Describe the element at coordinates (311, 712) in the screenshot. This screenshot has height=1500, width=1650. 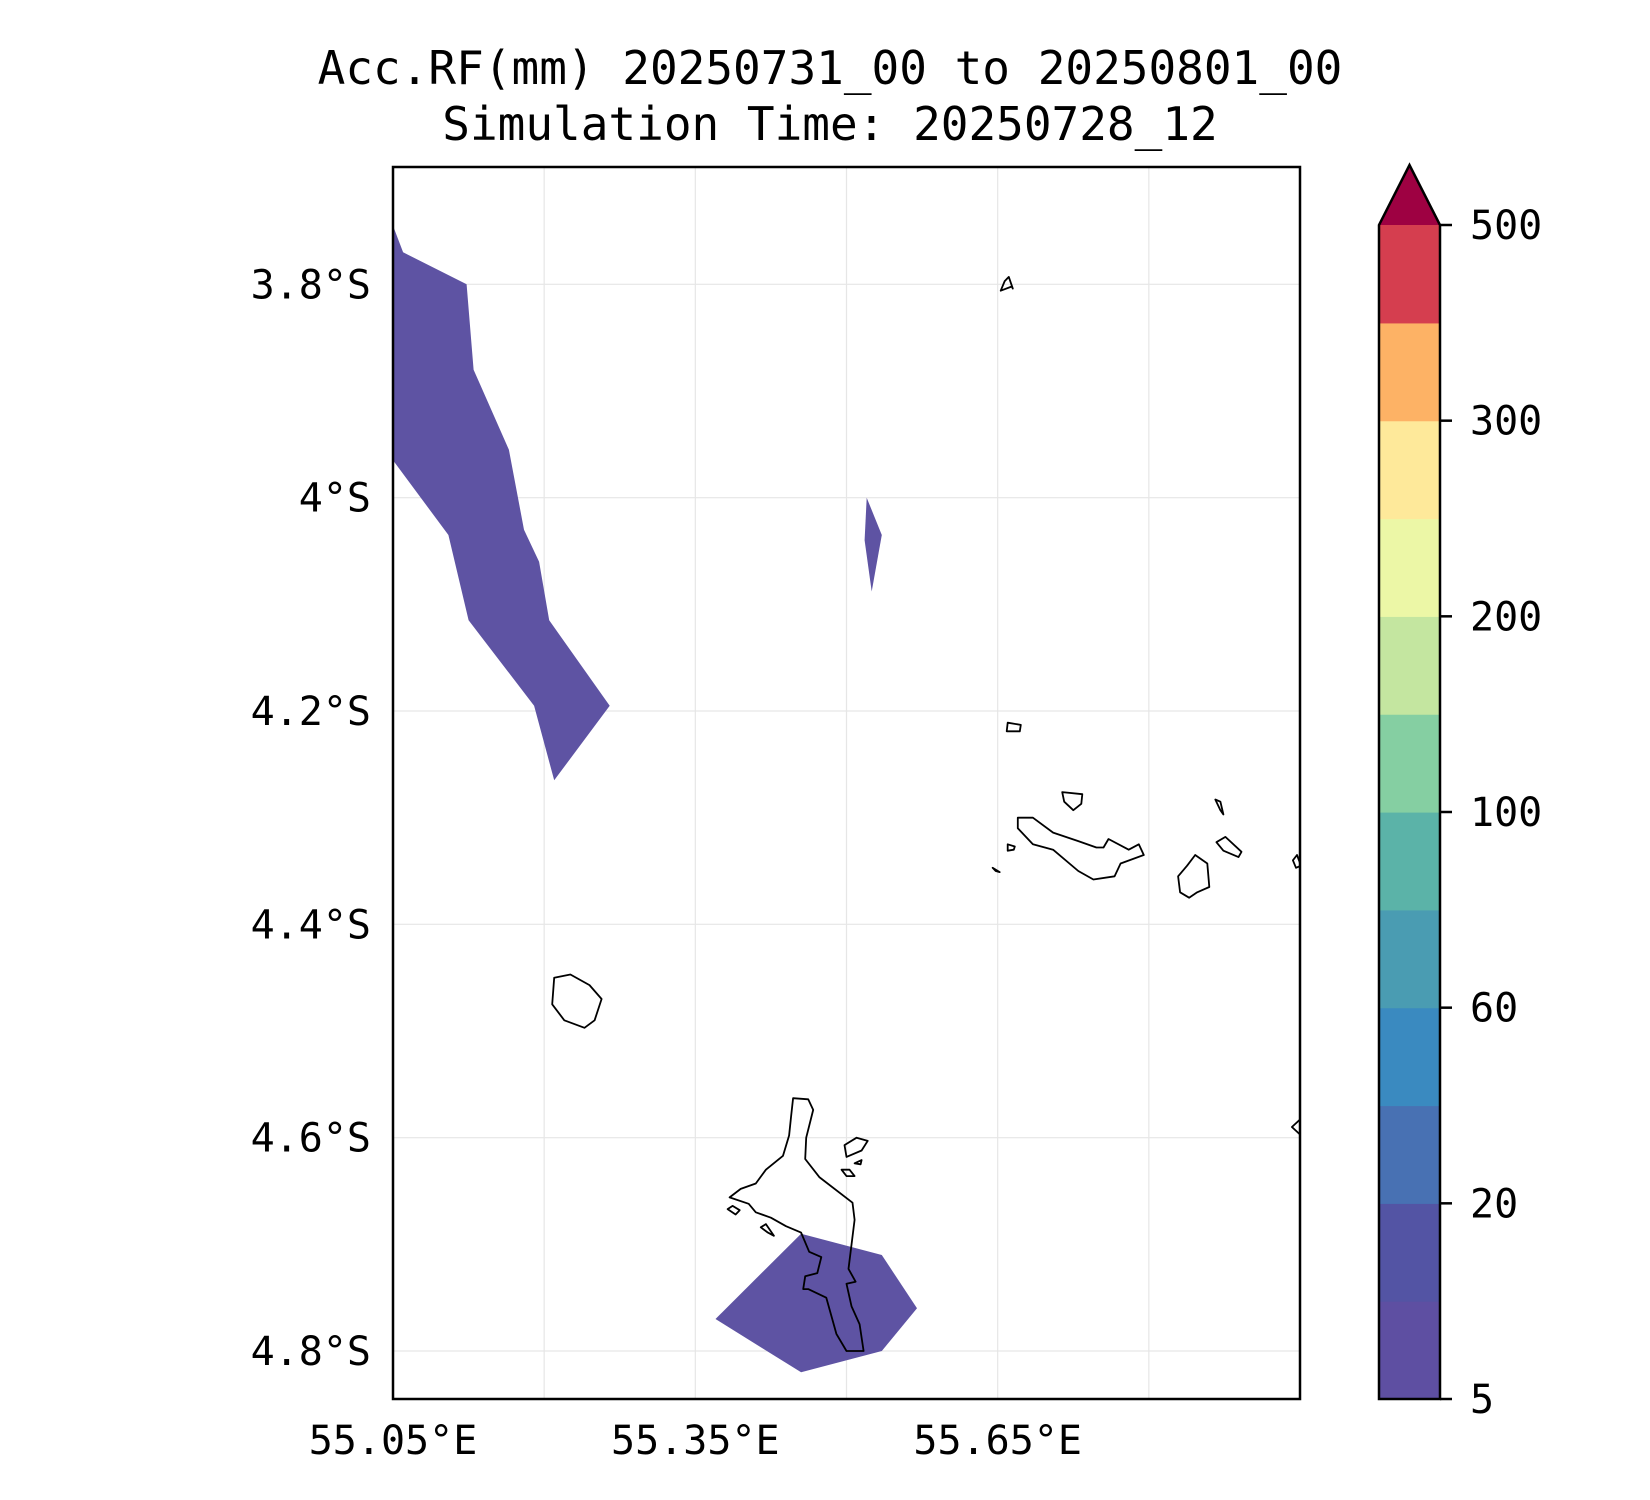
I see `y-tick-label-2: 4.2°S` at that location.